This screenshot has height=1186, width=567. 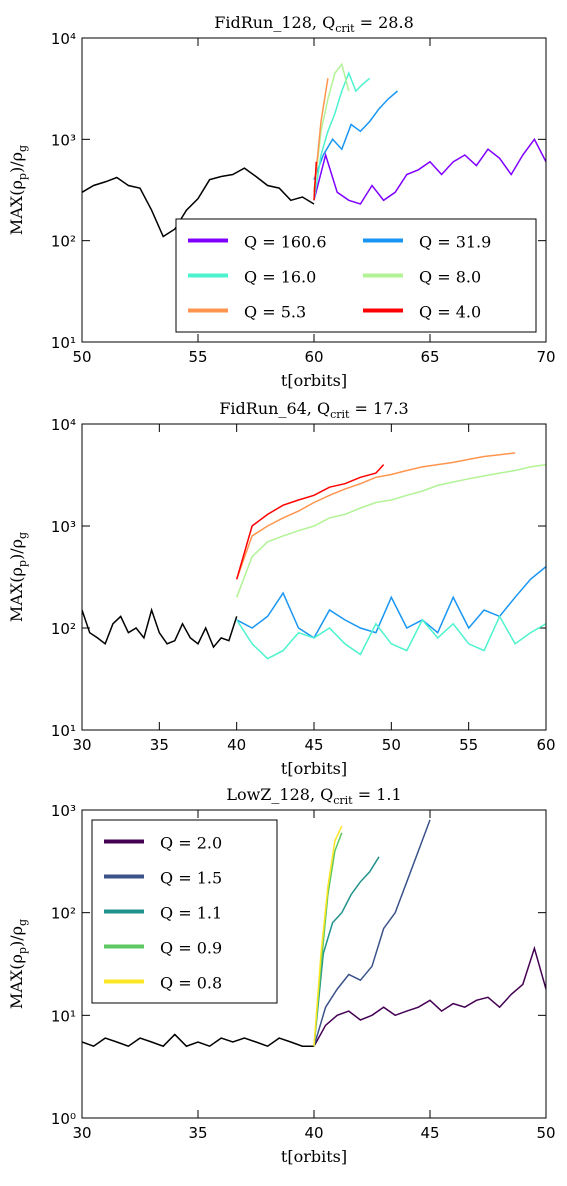 I want to click on legend-label: Q = 1.1, so click(x=191, y=913).